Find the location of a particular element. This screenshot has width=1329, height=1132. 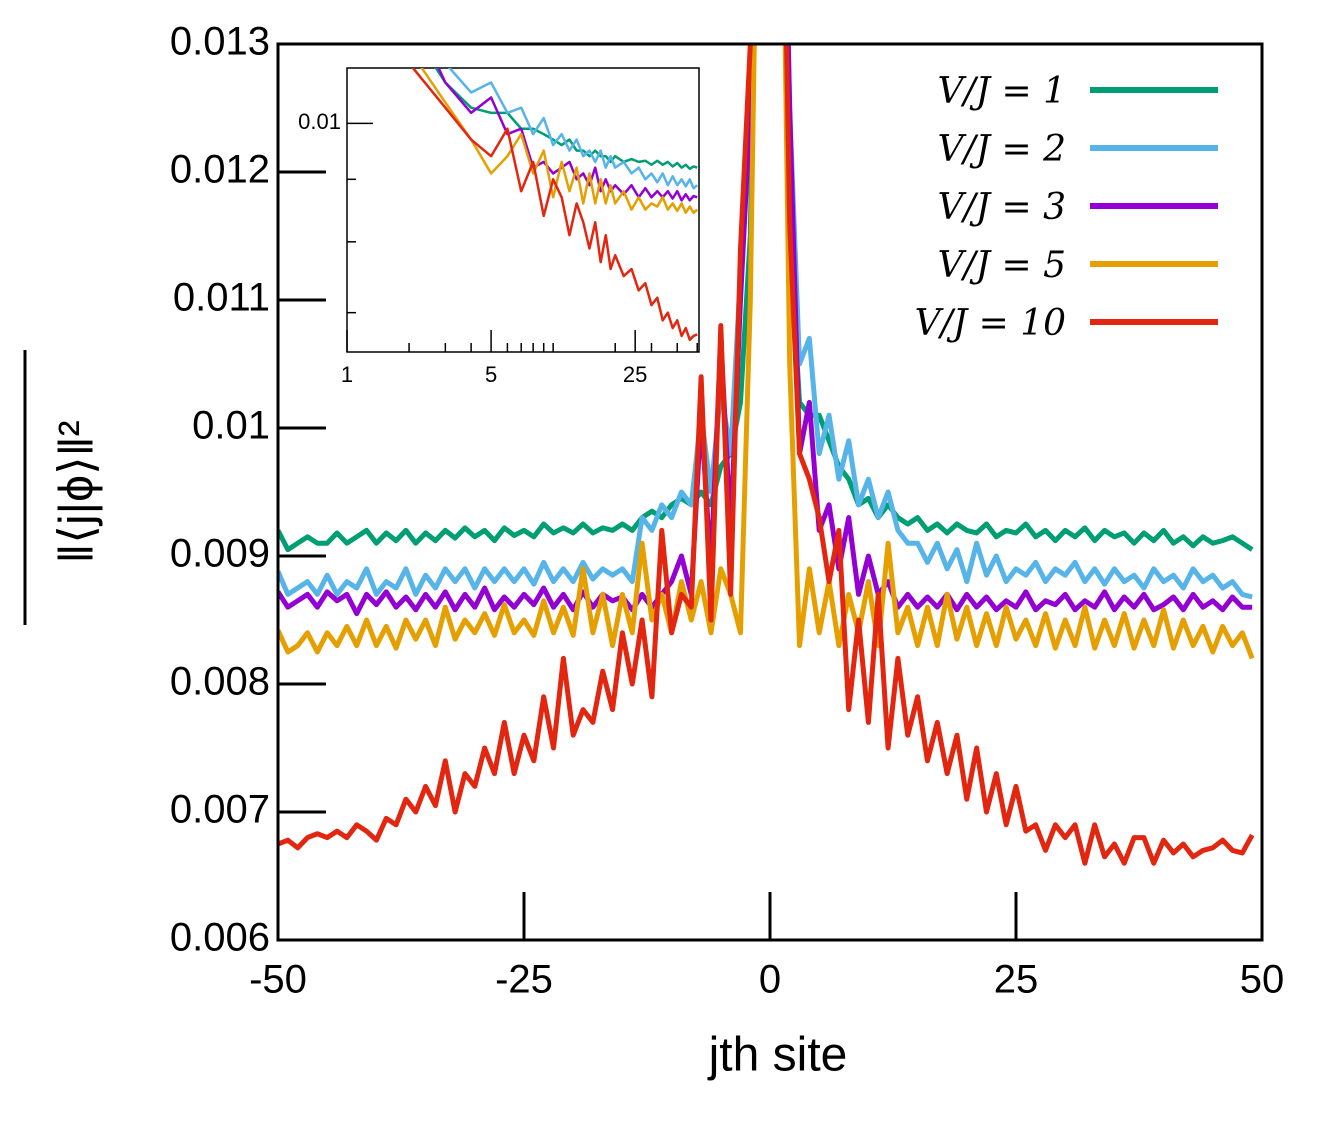

legend-label: V/J = 5 is located at coordinates (1001, 265).